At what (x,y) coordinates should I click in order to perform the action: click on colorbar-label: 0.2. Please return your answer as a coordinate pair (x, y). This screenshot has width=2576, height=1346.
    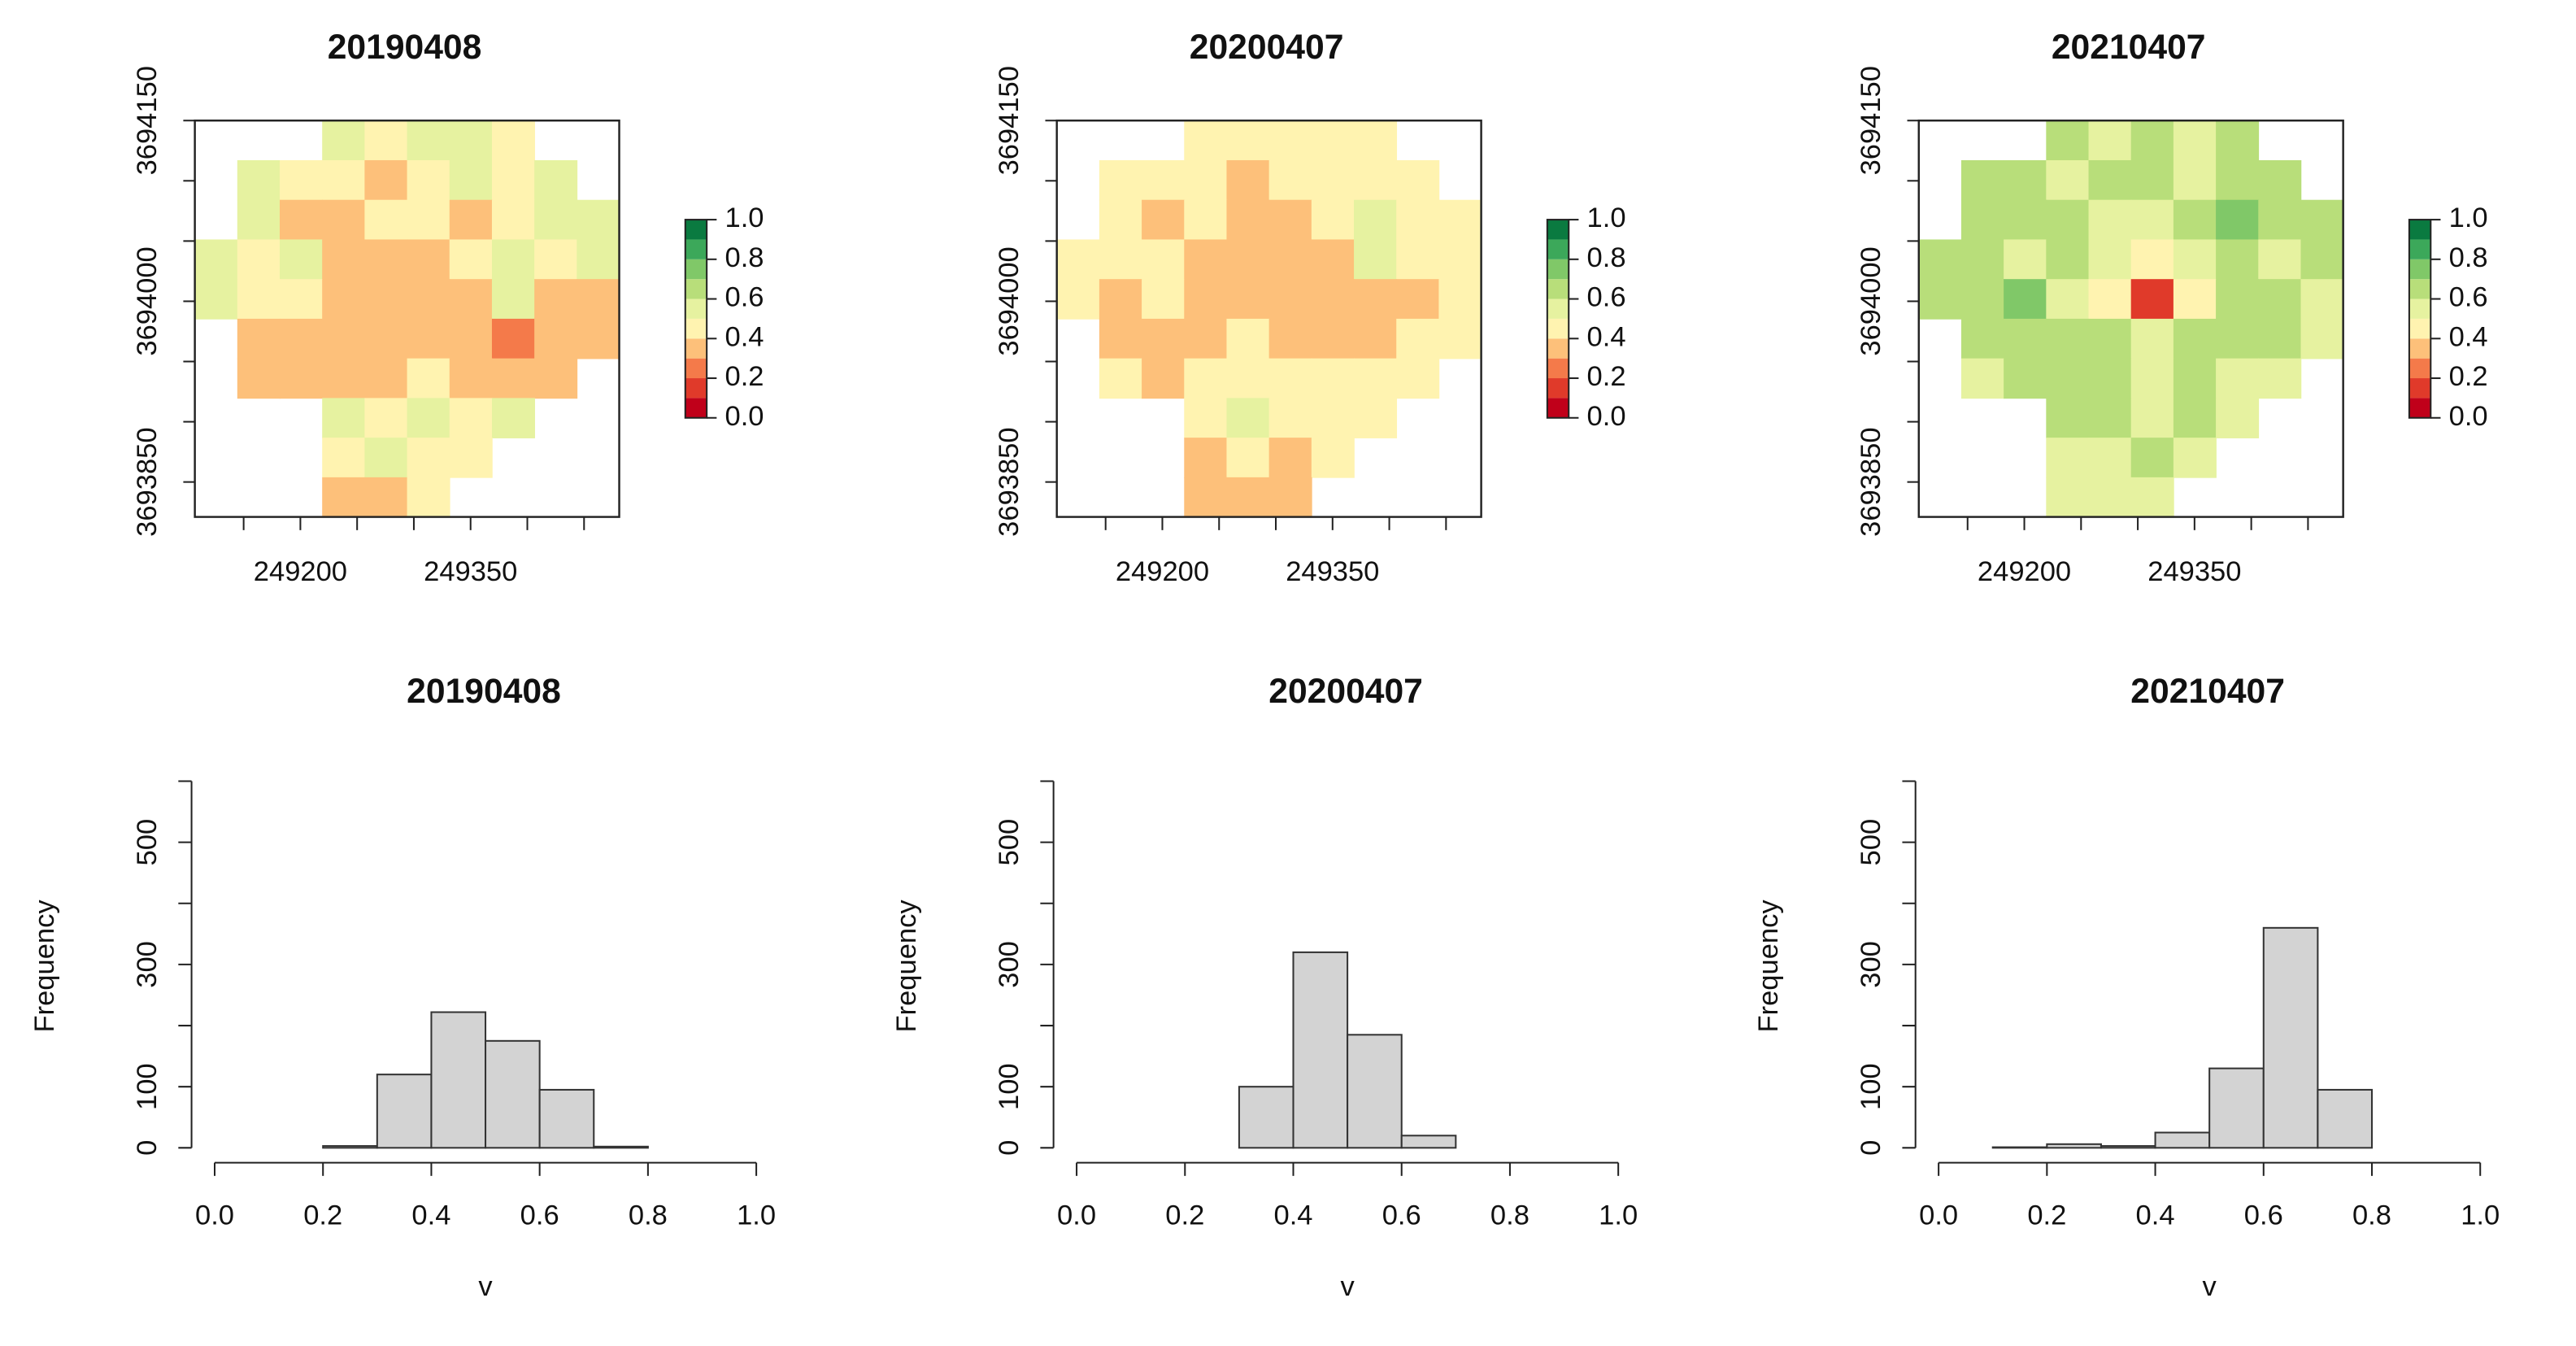
    Looking at the image, I should click on (744, 376).